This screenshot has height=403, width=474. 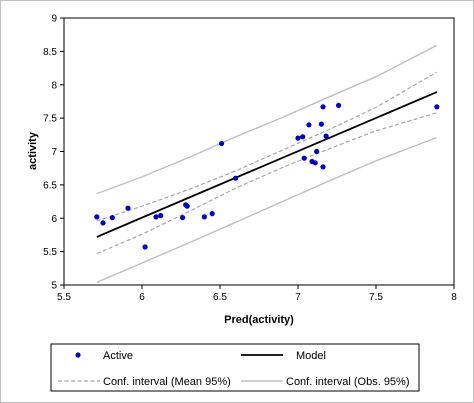 I want to click on legend-label-model: Model, so click(x=311, y=356).